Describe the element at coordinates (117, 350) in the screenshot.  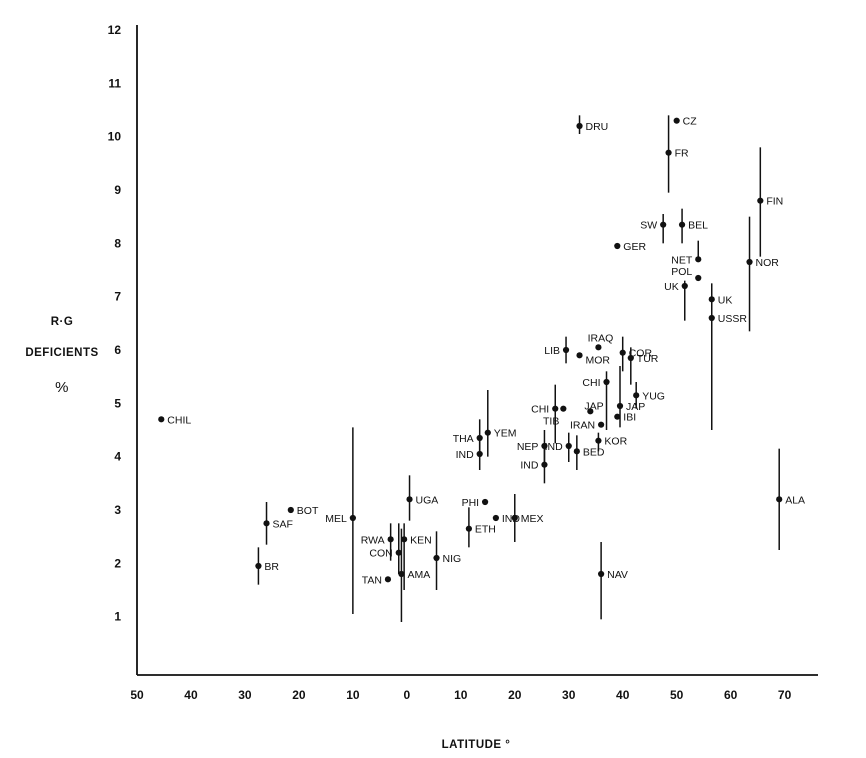
I see `y-tick-label: 6` at that location.